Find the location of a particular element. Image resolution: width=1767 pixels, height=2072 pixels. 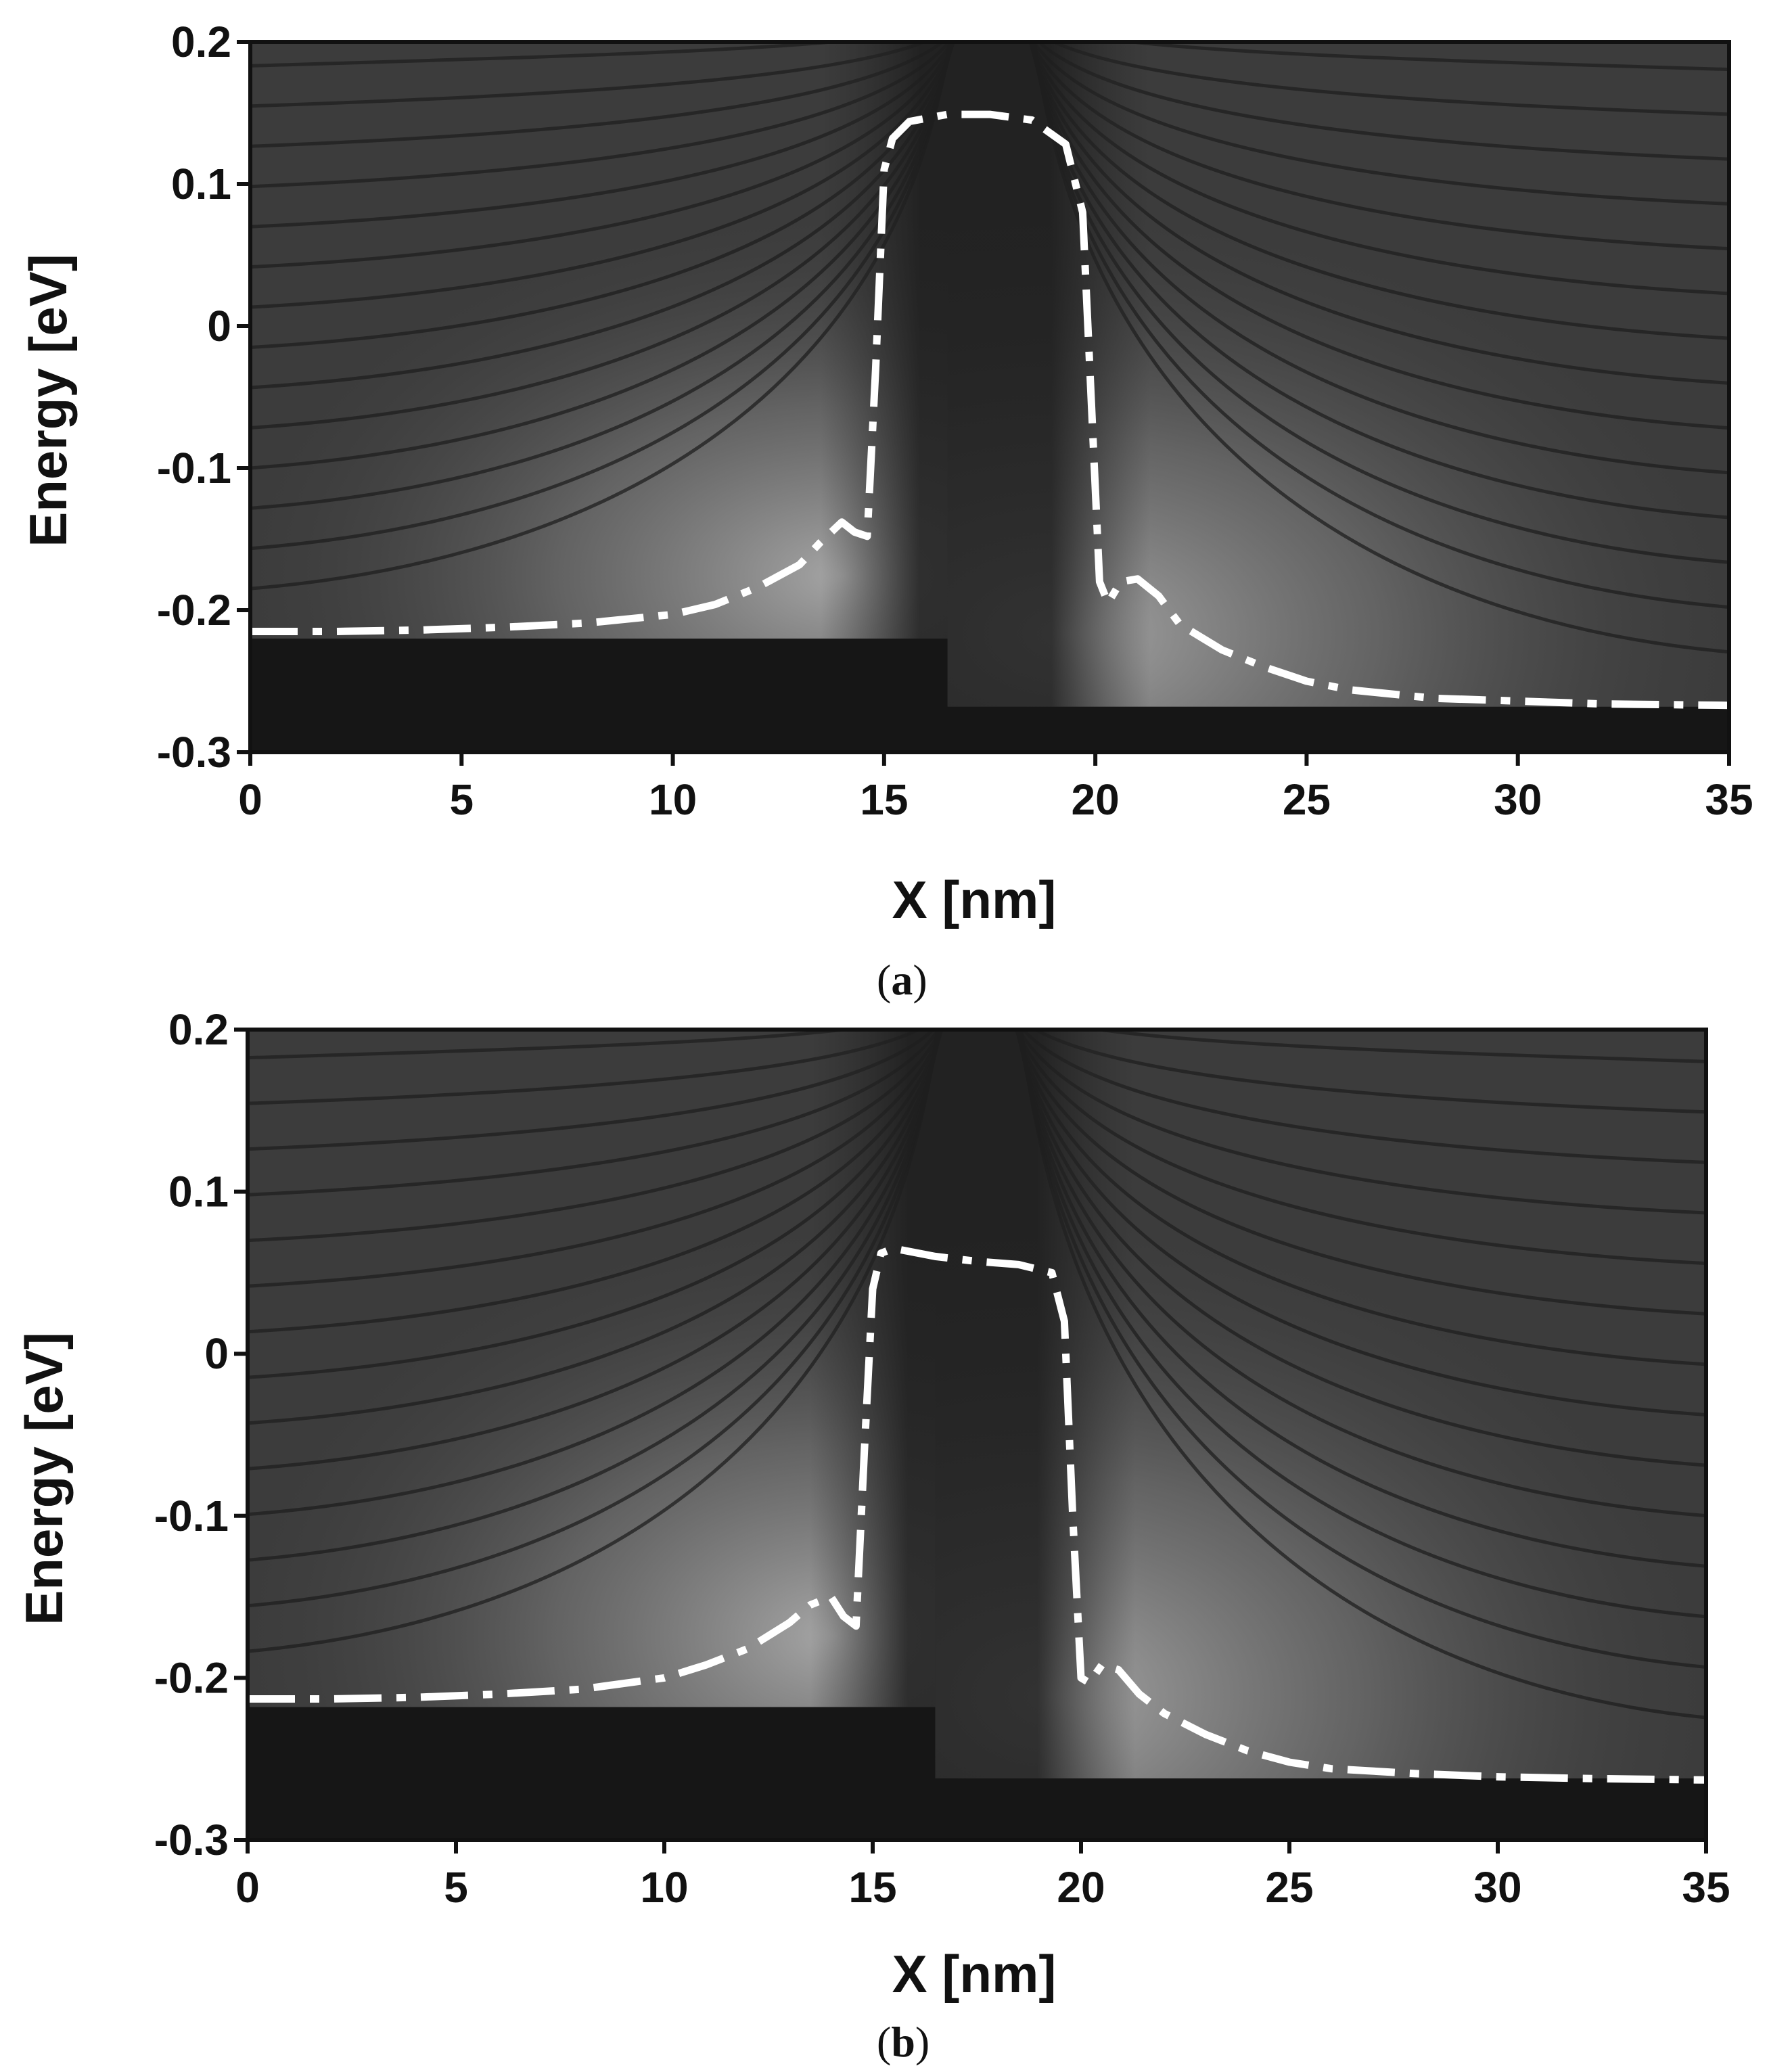

panel-letter-b: b is located at coordinates (903, 2042).